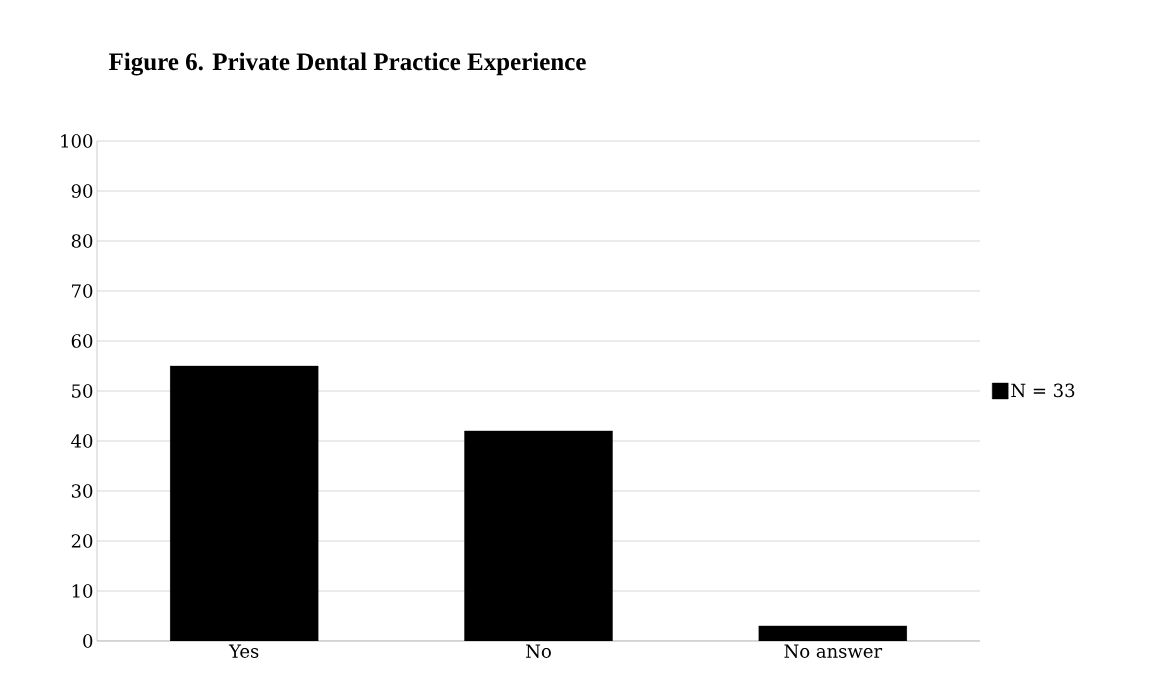  What do you see at coordinates (82, 191) in the screenshot?
I see `y-tick-label: 90` at bounding box center [82, 191].